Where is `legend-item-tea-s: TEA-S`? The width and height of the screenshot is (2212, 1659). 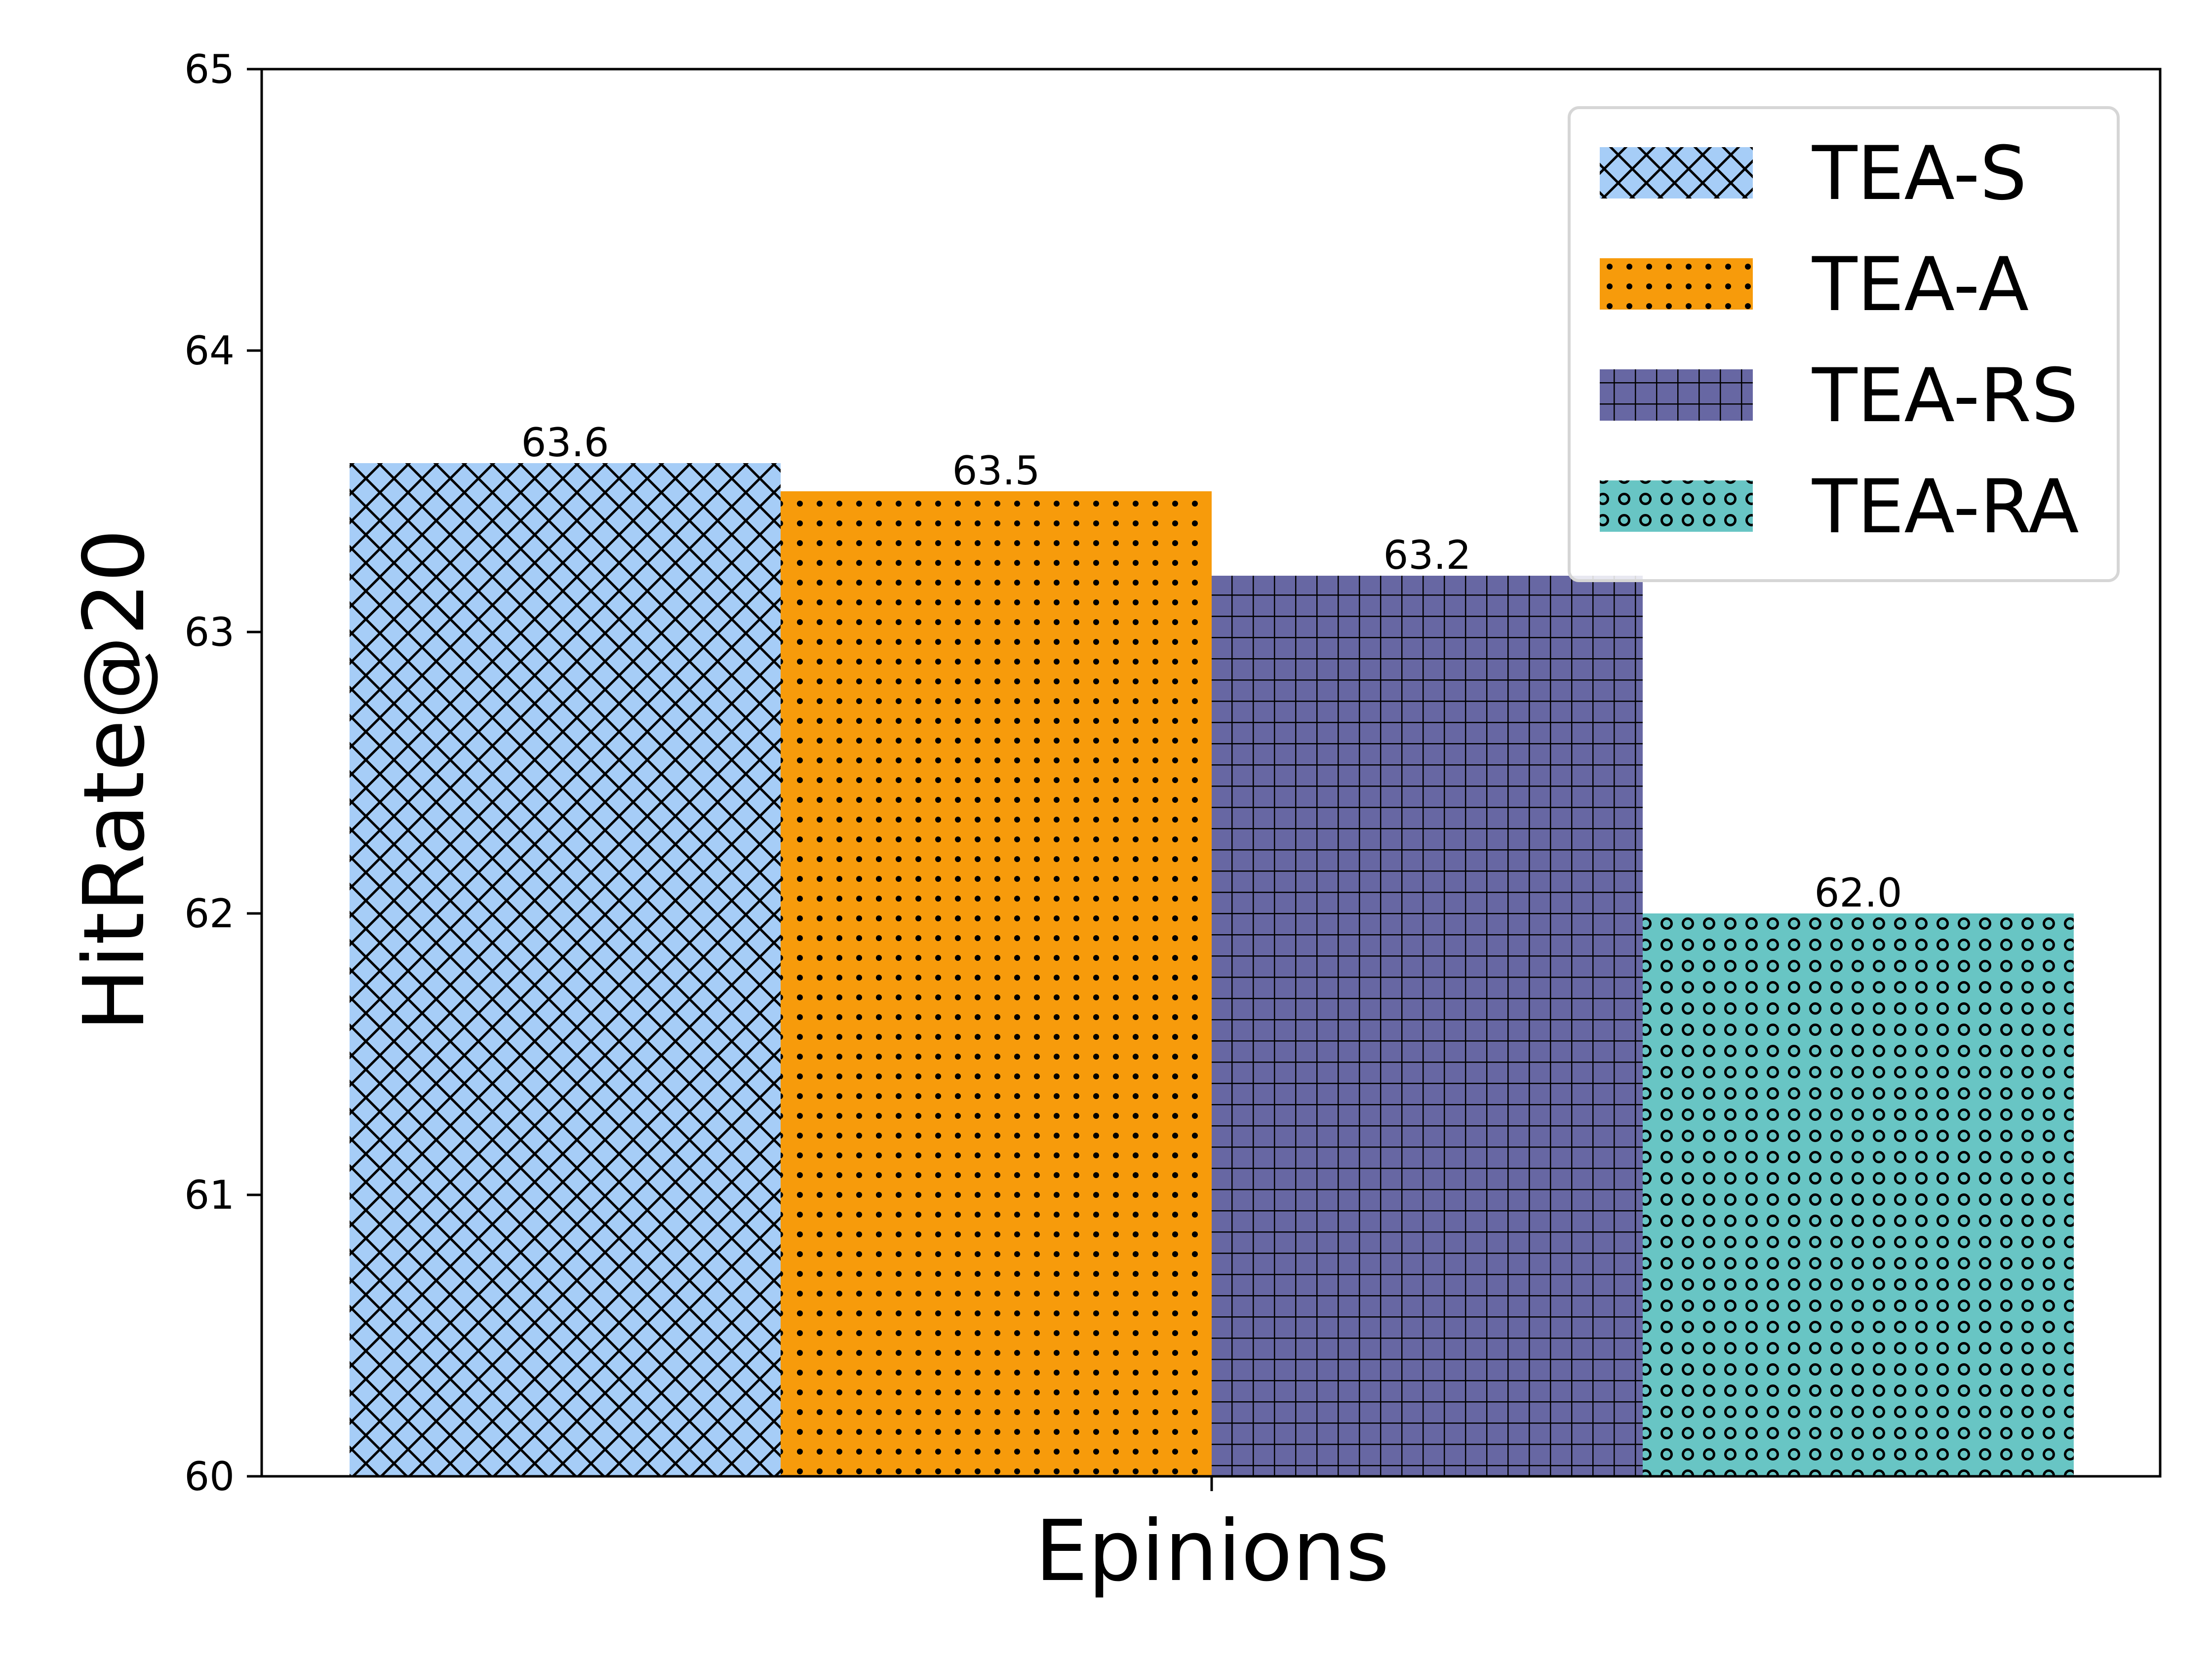
legend-item-tea-s: TEA-S is located at coordinates (1814, 174).